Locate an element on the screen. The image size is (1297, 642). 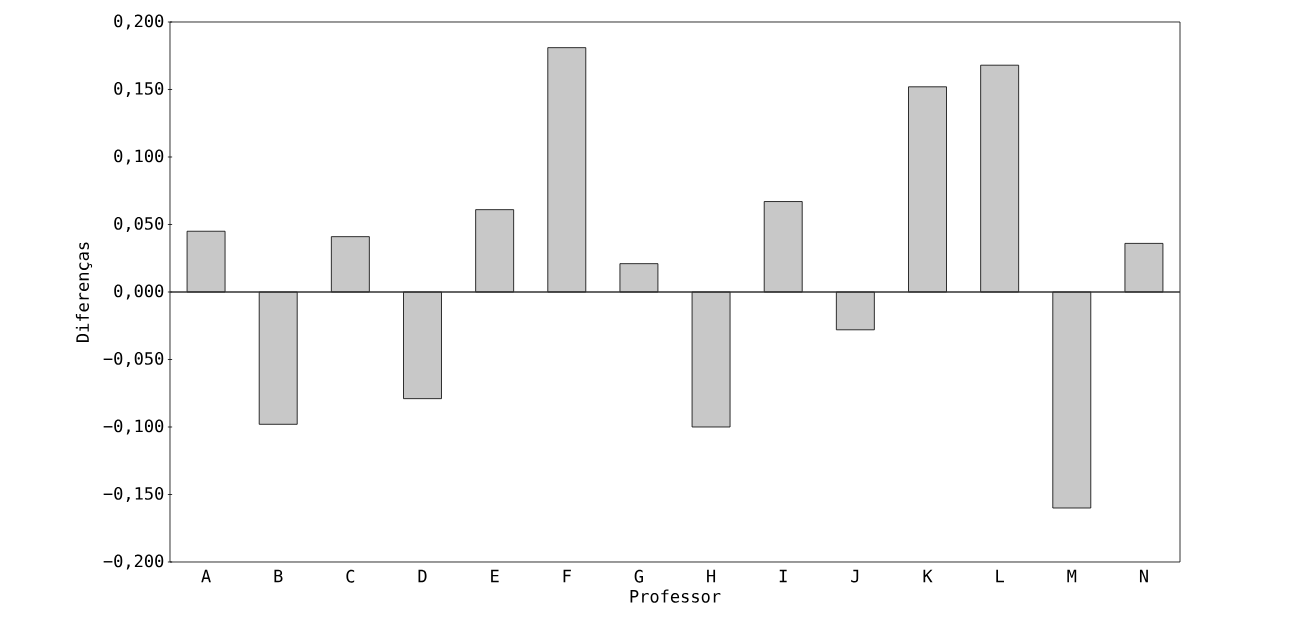
y-axis-title: Diferenças is located at coordinates (84, 292).